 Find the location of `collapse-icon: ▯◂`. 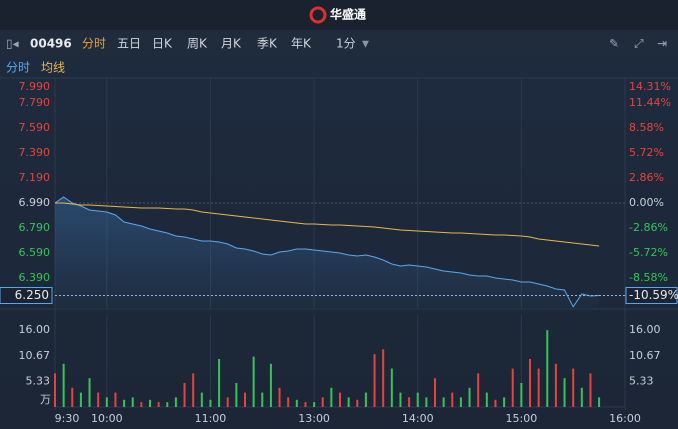

collapse-icon: ▯◂ is located at coordinates (12, 44).